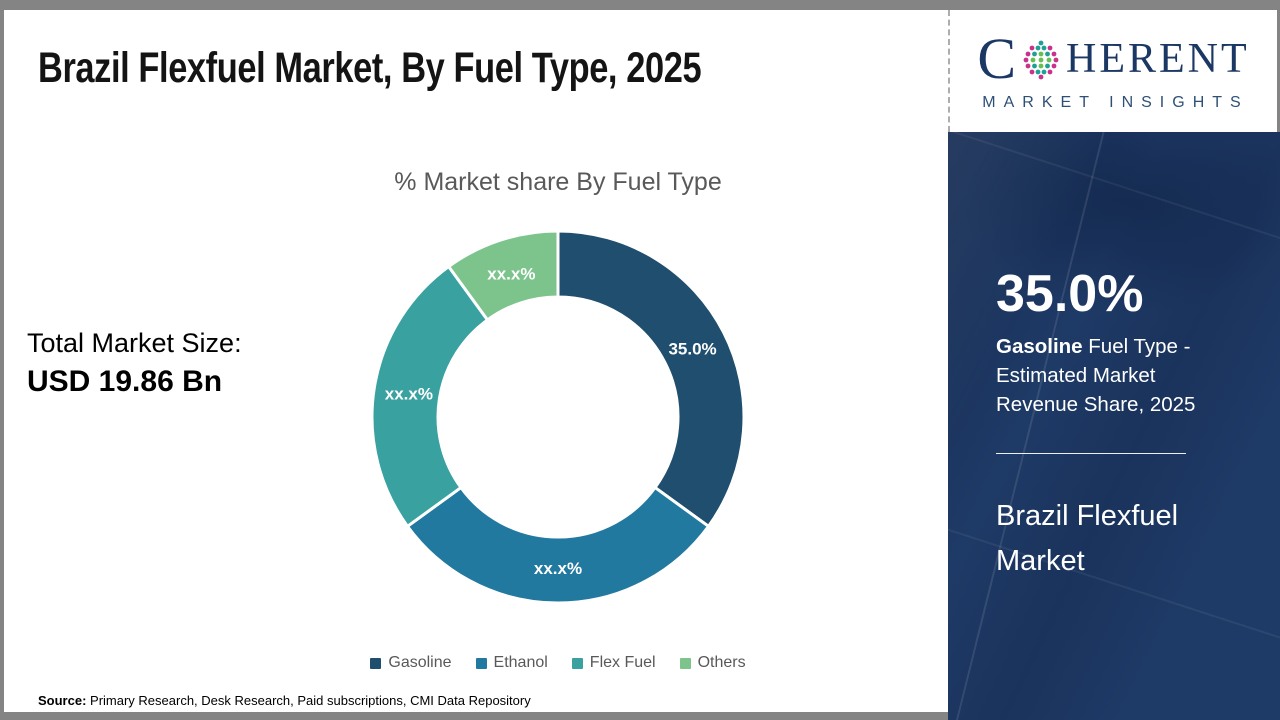 Image resolution: width=1280 pixels, height=720 pixels. Describe the element at coordinates (1091, 453) in the screenshot. I see `sidebar-divider` at that location.